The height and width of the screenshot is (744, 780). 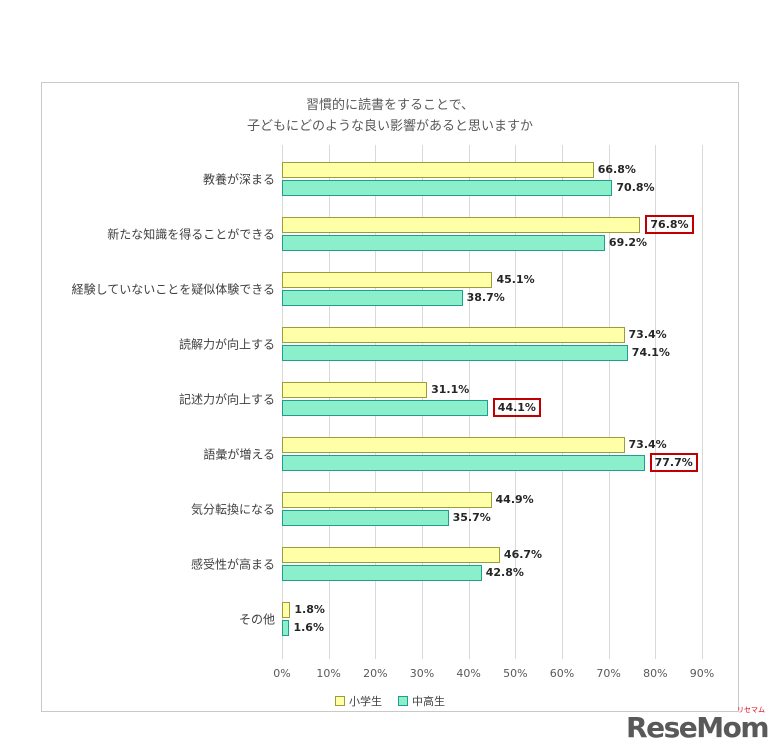 I want to click on x-tick-label: 20%, so click(x=375, y=673).